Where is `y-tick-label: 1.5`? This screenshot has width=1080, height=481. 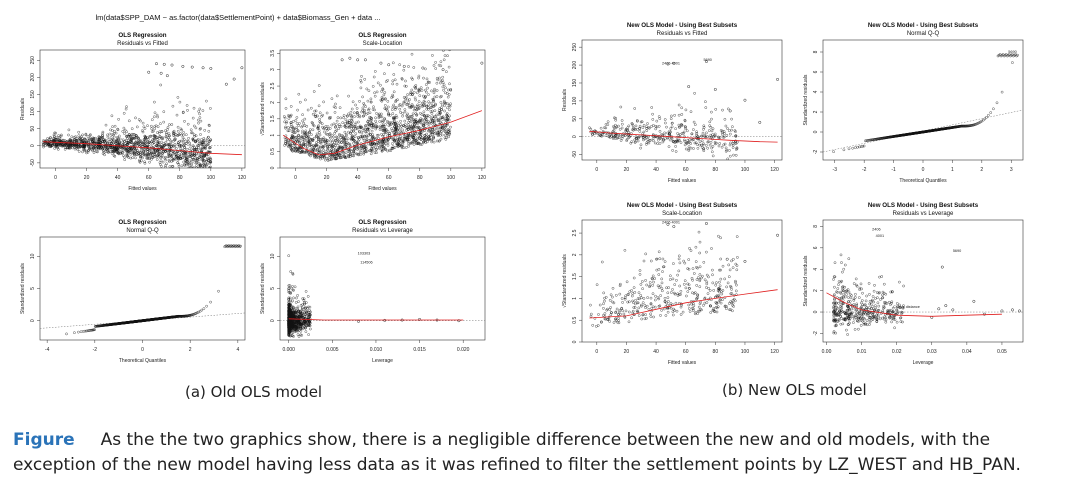 y-tick-label: 1.5 is located at coordinates (273, 118).